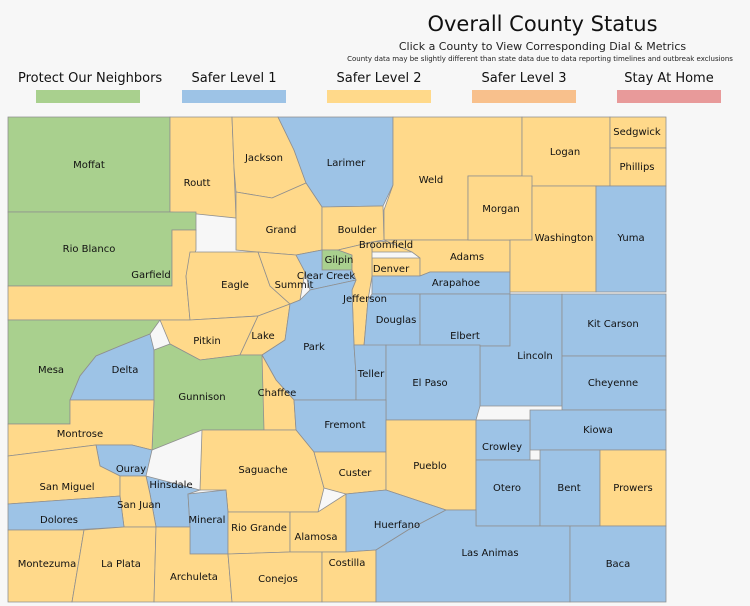 This screenshot has width=750, height=606. Describe the element at coordinates (370, 372) in the screenshot. I see `county-teller` at that location.